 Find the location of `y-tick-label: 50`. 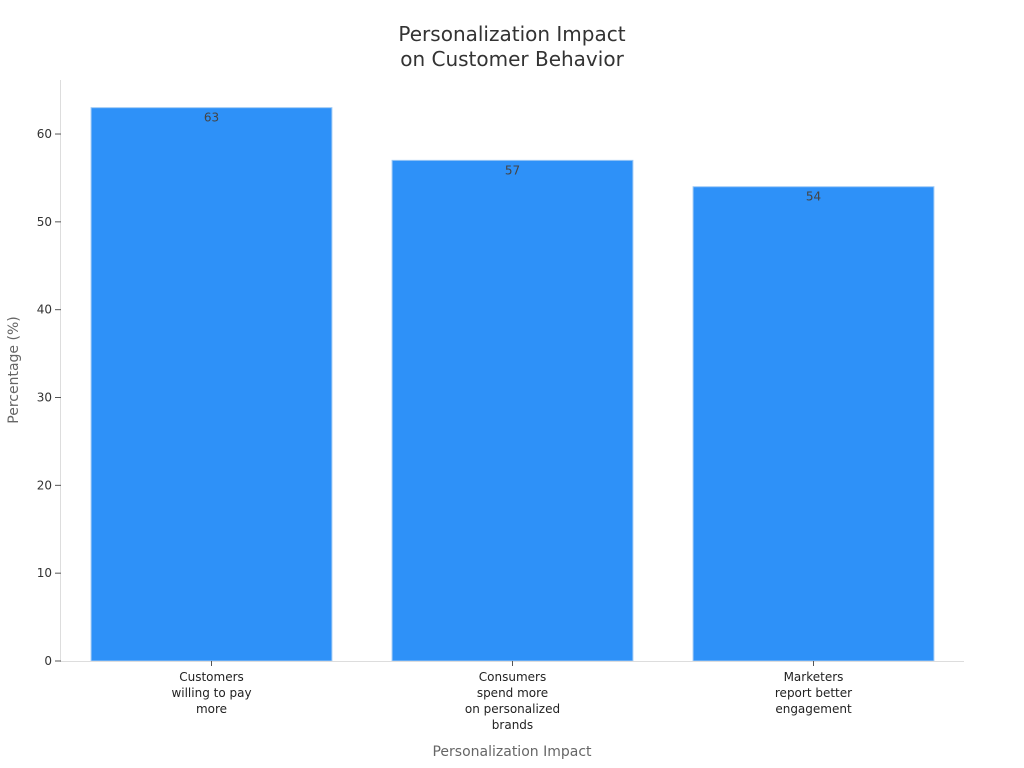

y-tick-label: 50 is located at coordinates (44, 222).